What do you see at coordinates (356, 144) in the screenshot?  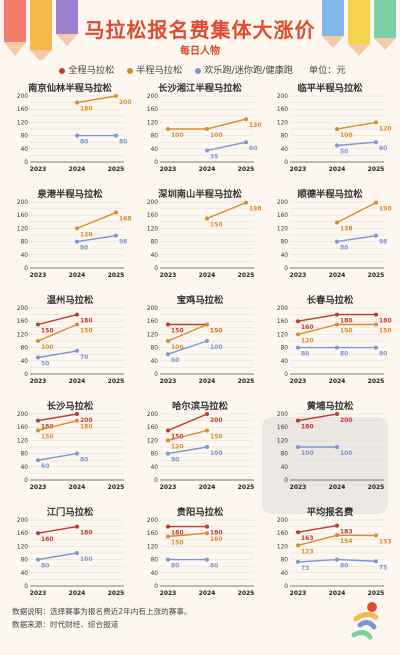 I see `series-line-fun` at bounding box center [356, 144].